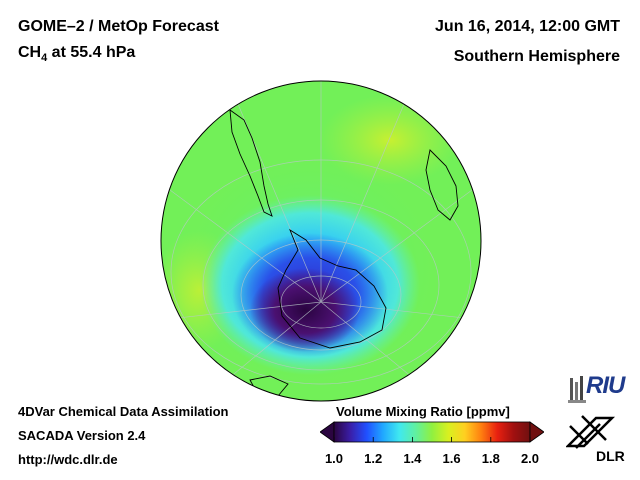 The height and width of the screenshot is (480, 640). What do you see at coordinates (373, 458) in the screenshot?
I see `colorbar-tick-label: 1.2` at bounding box center [373, 458].